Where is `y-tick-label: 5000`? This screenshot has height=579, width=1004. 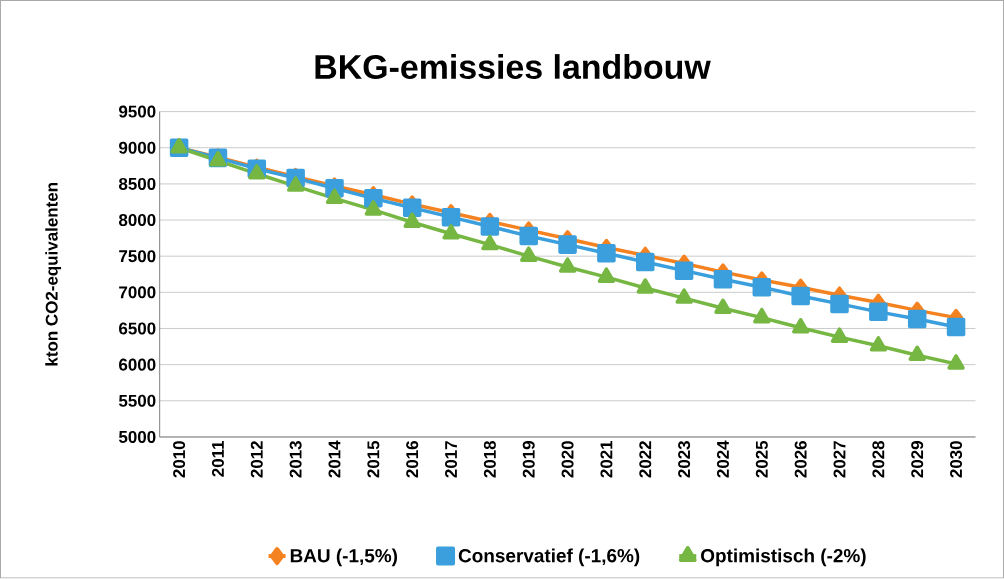 y-tick-label: 5000 is located at coordinates (137, 437).